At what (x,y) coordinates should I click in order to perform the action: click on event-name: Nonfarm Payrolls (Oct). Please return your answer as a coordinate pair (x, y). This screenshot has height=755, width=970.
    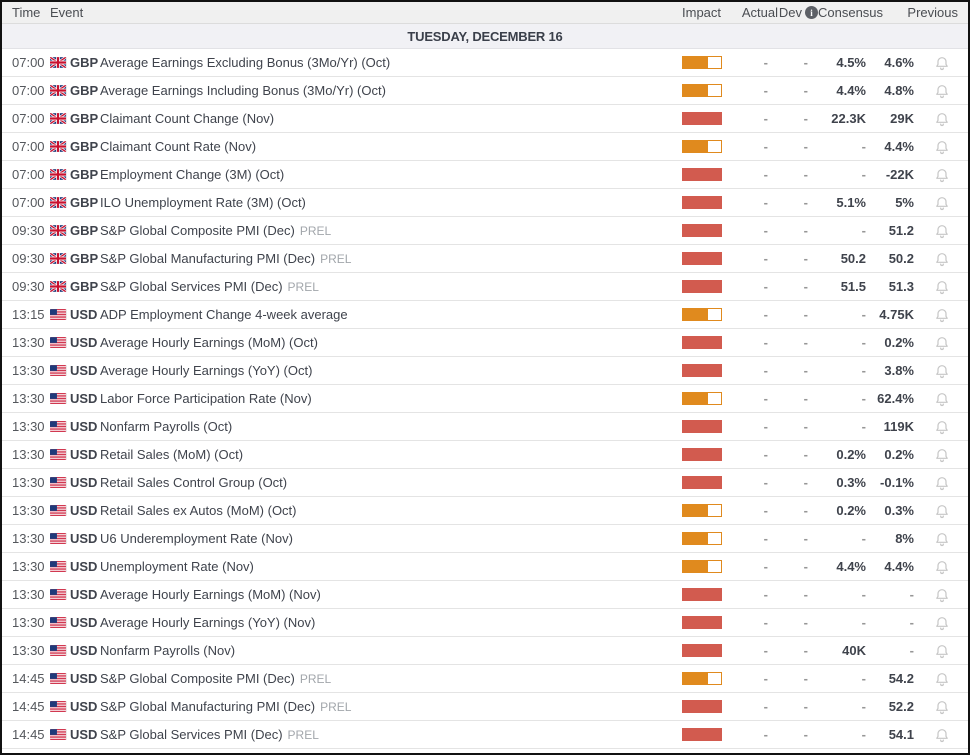
    Looking at the image, I should click on (390, 426).